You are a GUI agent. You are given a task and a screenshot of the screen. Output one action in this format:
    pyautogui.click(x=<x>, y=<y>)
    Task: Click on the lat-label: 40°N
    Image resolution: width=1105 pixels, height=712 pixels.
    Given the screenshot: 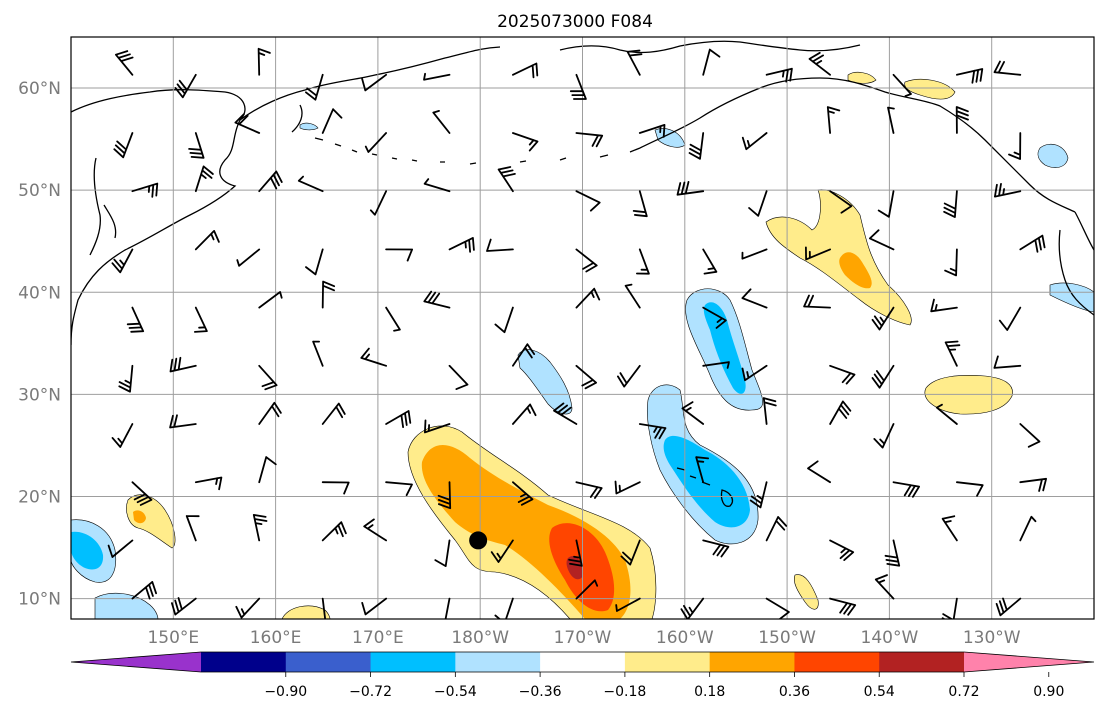 What is the action you would take?
    pyautogui.click(x=39, y=293)
    